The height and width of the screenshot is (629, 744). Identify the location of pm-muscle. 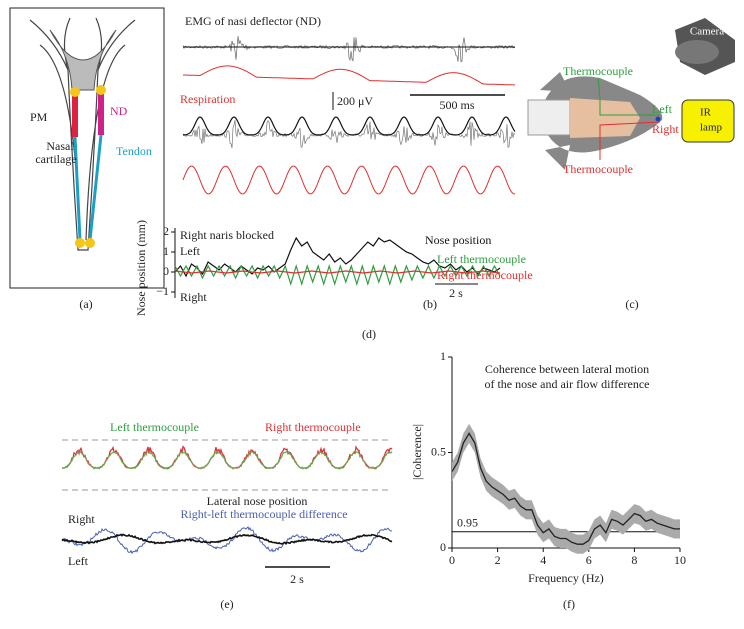
(75, 114).